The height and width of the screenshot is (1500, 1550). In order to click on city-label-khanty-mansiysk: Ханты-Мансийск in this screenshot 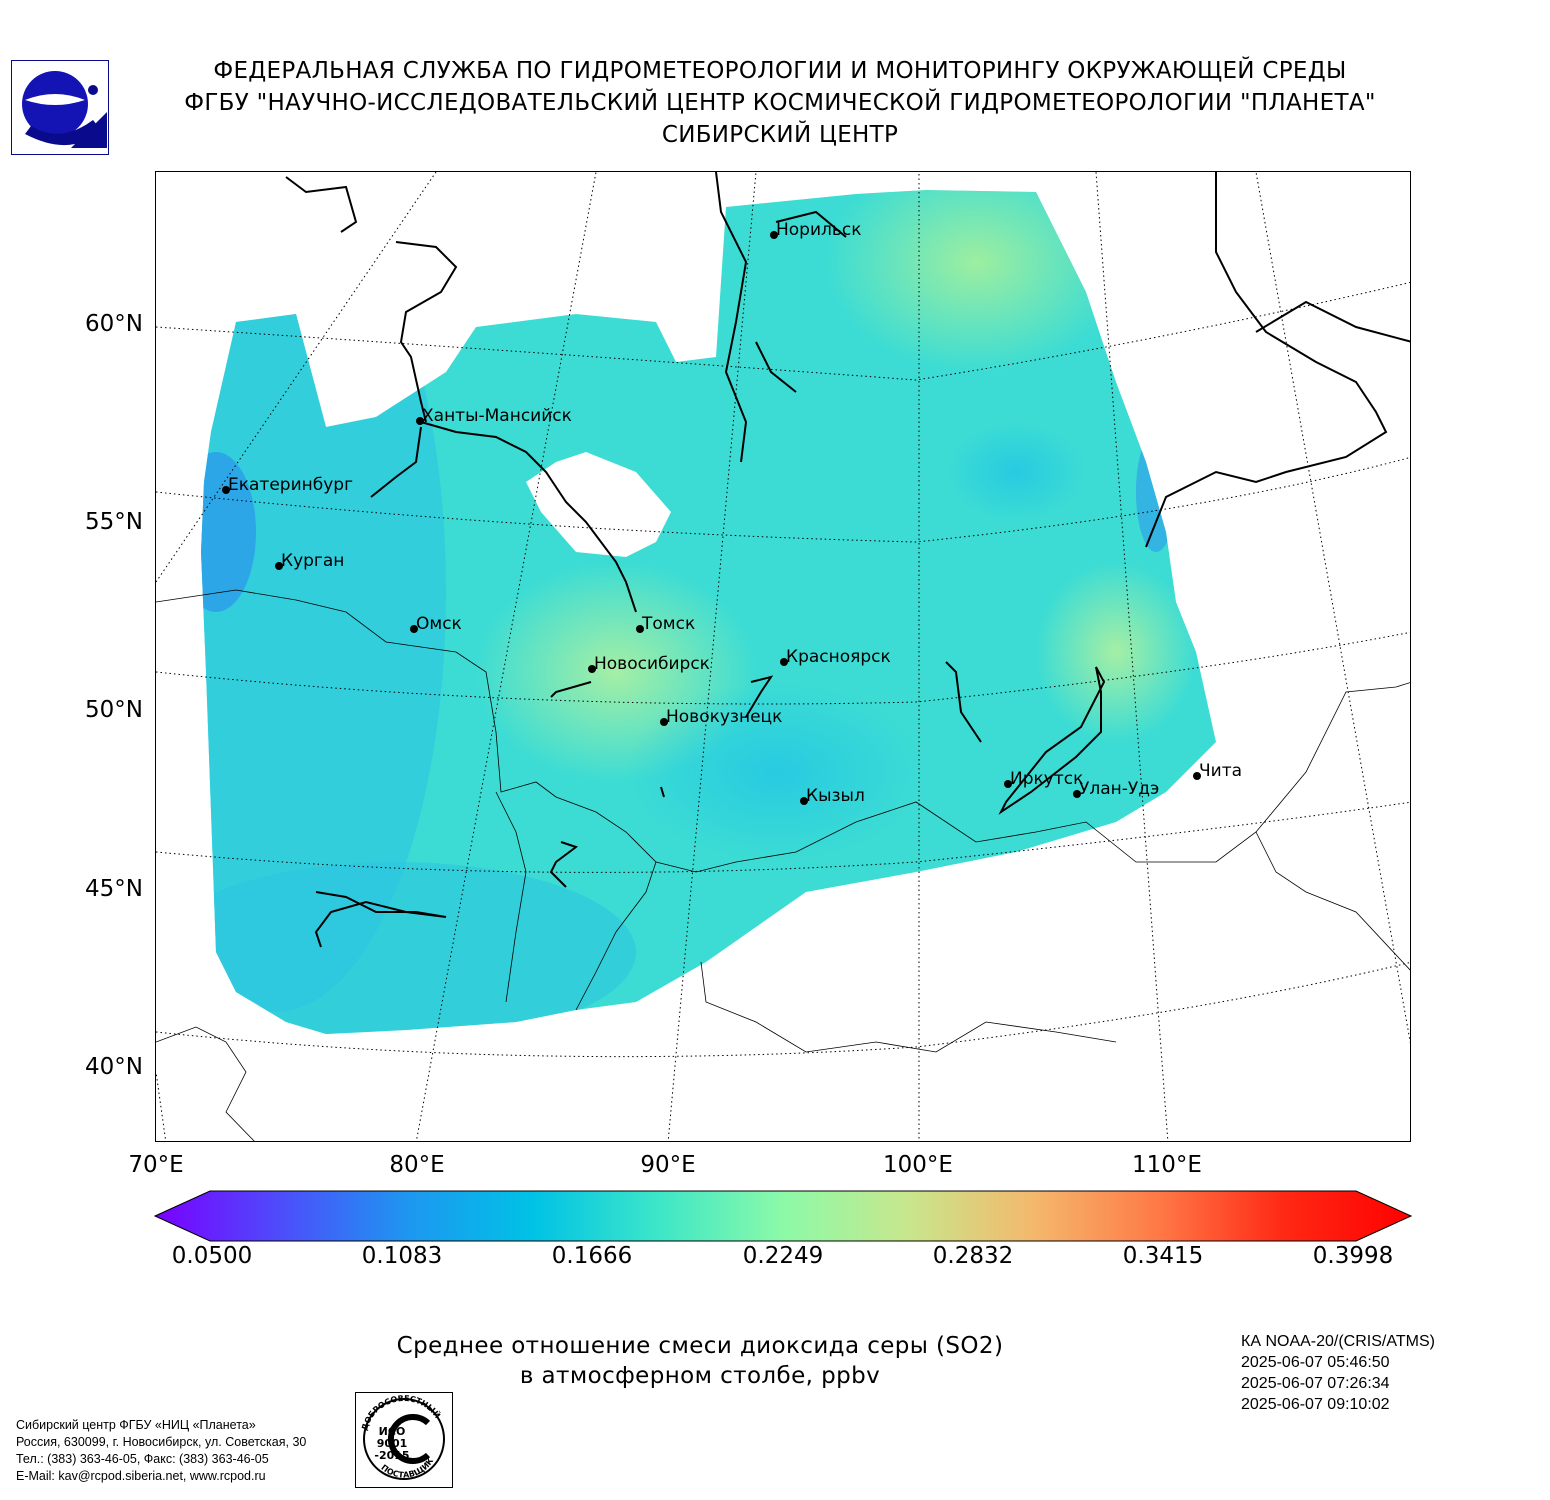, I will do `click(497, 416)`.